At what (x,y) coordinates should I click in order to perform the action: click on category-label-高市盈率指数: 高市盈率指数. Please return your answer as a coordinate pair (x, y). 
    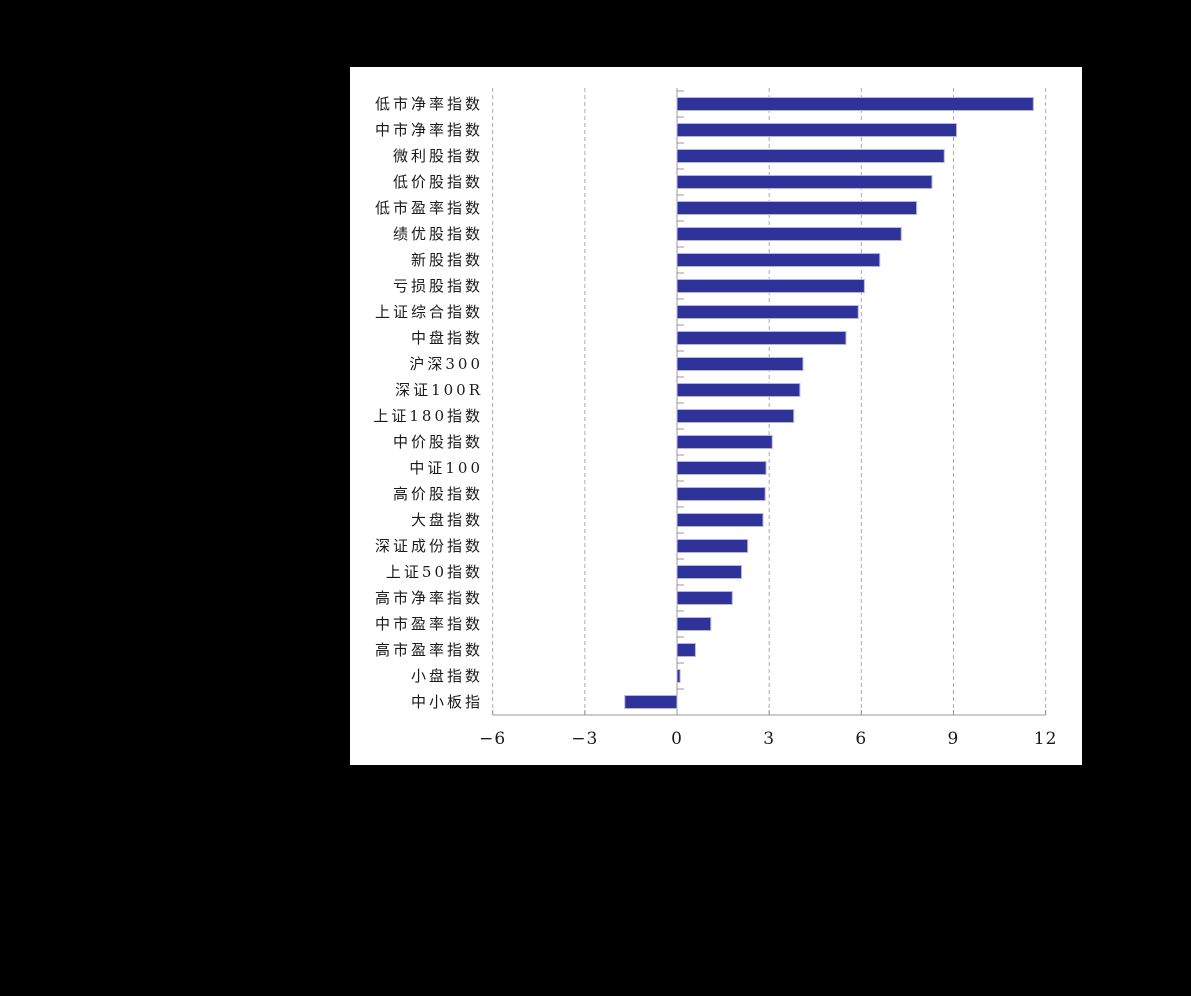
    Looking at the image, I should click on (428, 650).